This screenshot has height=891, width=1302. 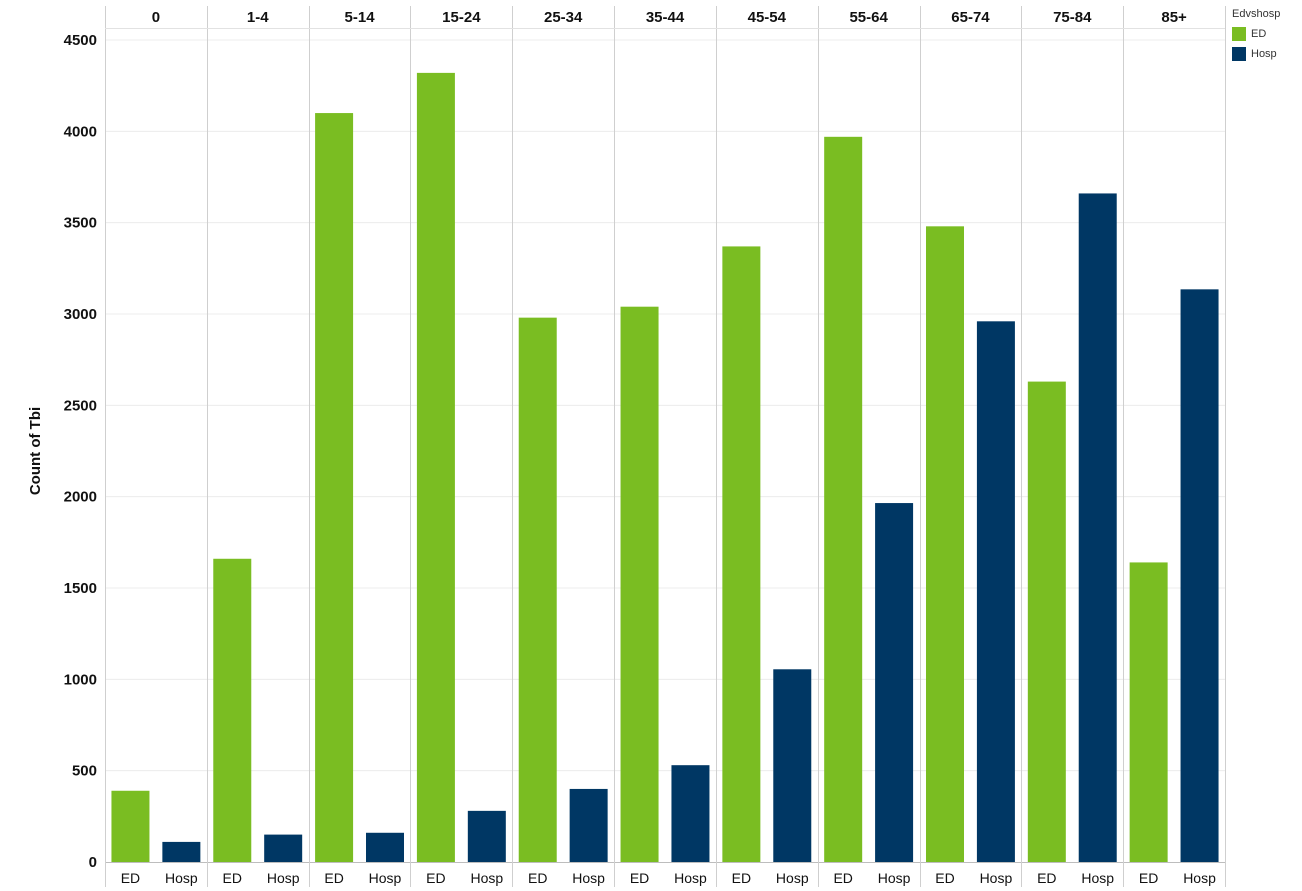 I want to click on legend-label-hosp: Hosp, so click(x=1264, y=54).